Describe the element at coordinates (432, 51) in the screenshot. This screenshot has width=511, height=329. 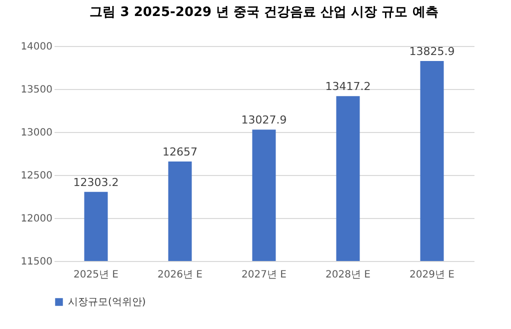
I see `data-label: 13825.9` at that location.